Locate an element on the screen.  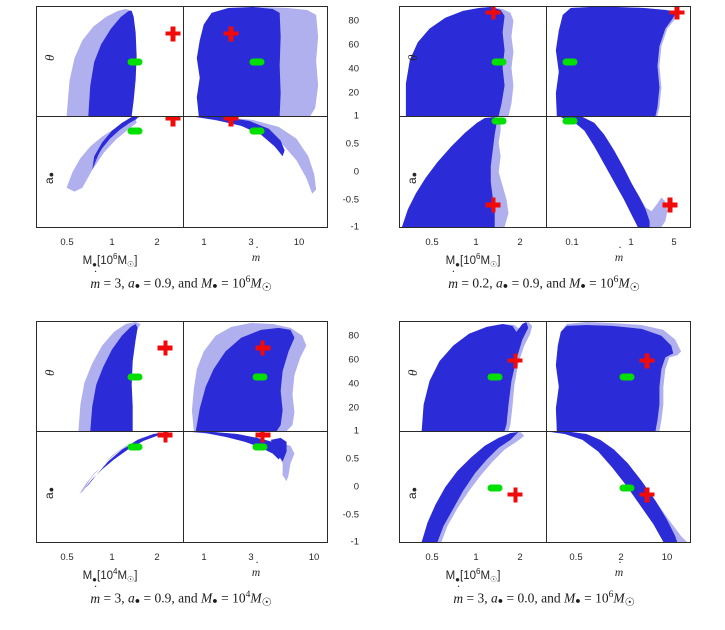
xtick: 0.1 is located at coordinates (572, 242).